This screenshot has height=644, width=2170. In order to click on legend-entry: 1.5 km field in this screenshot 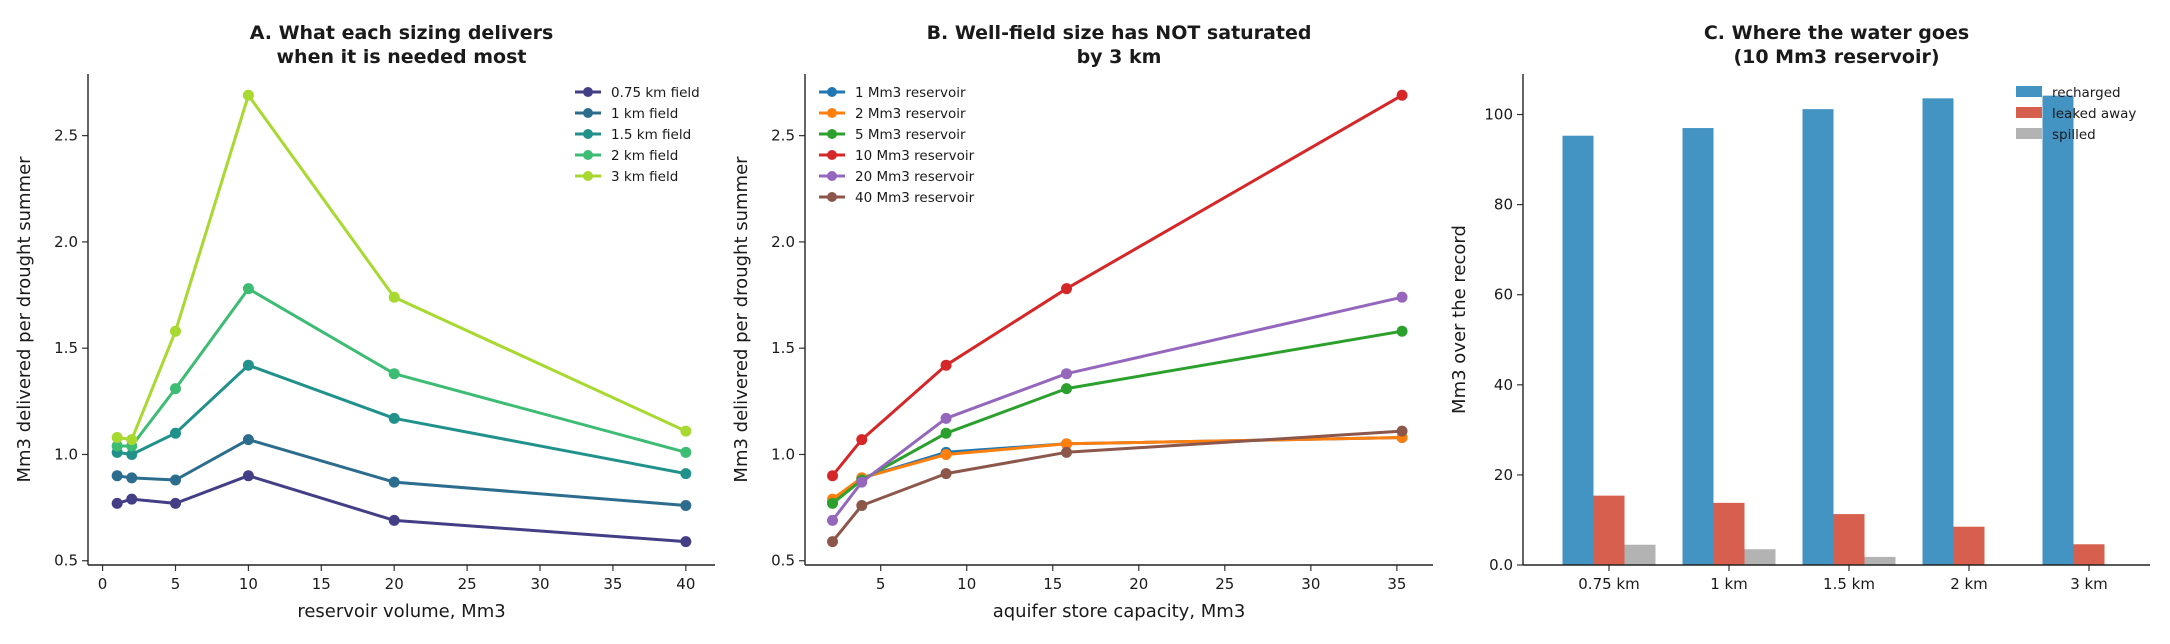, I will do `click(633, 135)`.